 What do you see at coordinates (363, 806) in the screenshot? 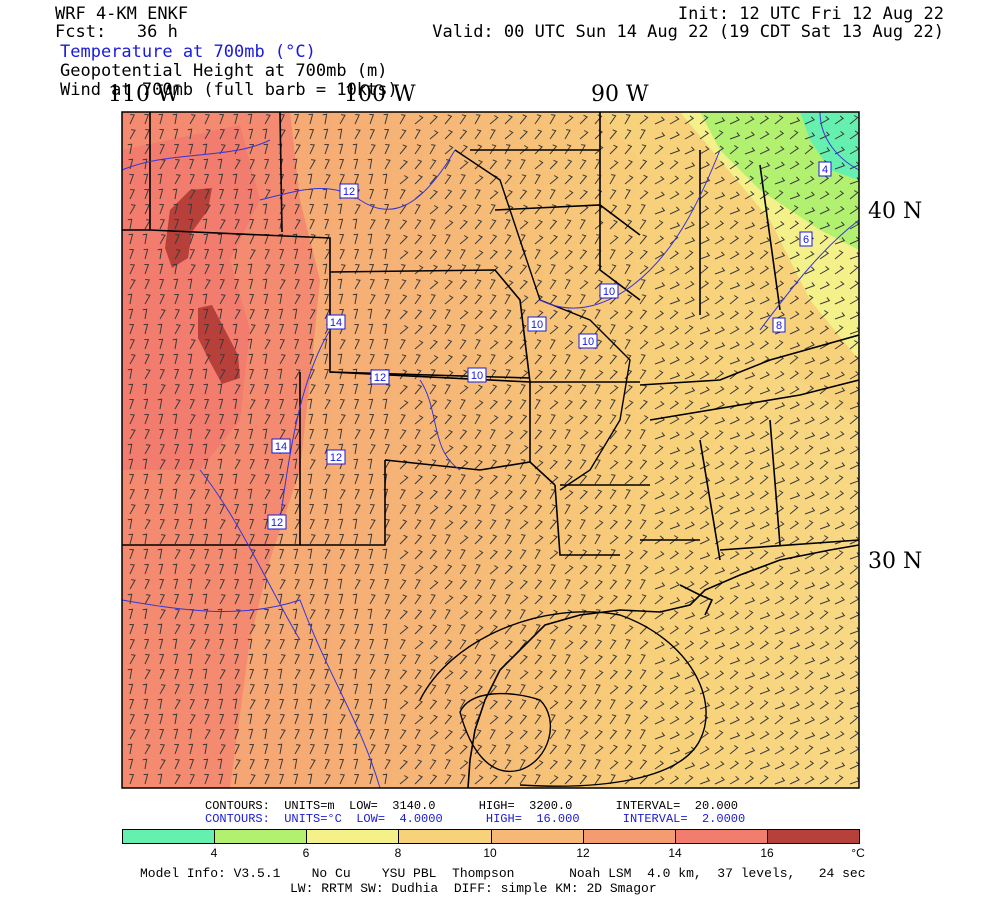
I see `contour-info-low-label: LOW=` at bounding box center [363, 806].